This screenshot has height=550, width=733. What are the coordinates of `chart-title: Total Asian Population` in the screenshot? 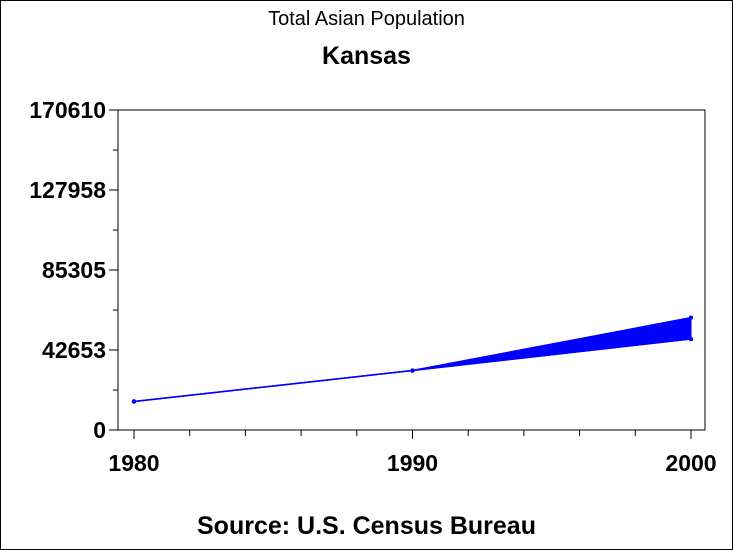 It's located at (366, 19).